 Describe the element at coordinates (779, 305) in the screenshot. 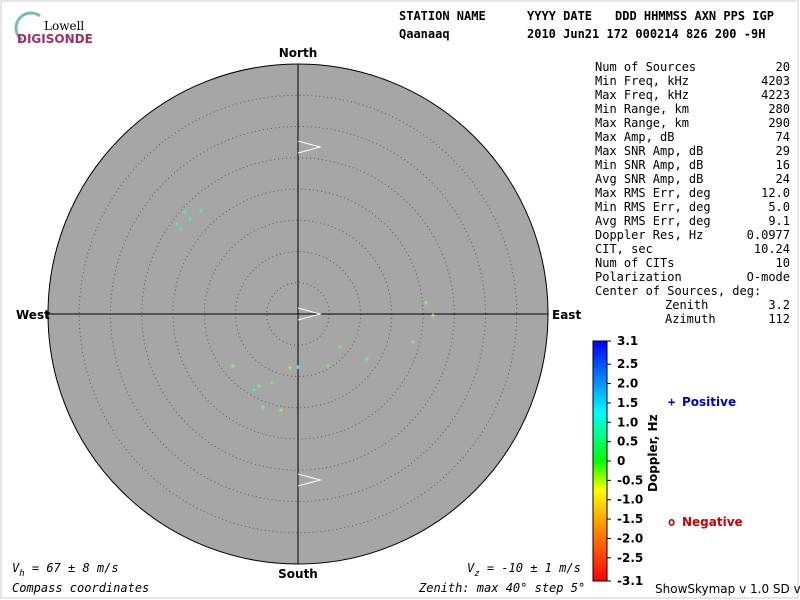

I see `center-value: 3.2` at that location.